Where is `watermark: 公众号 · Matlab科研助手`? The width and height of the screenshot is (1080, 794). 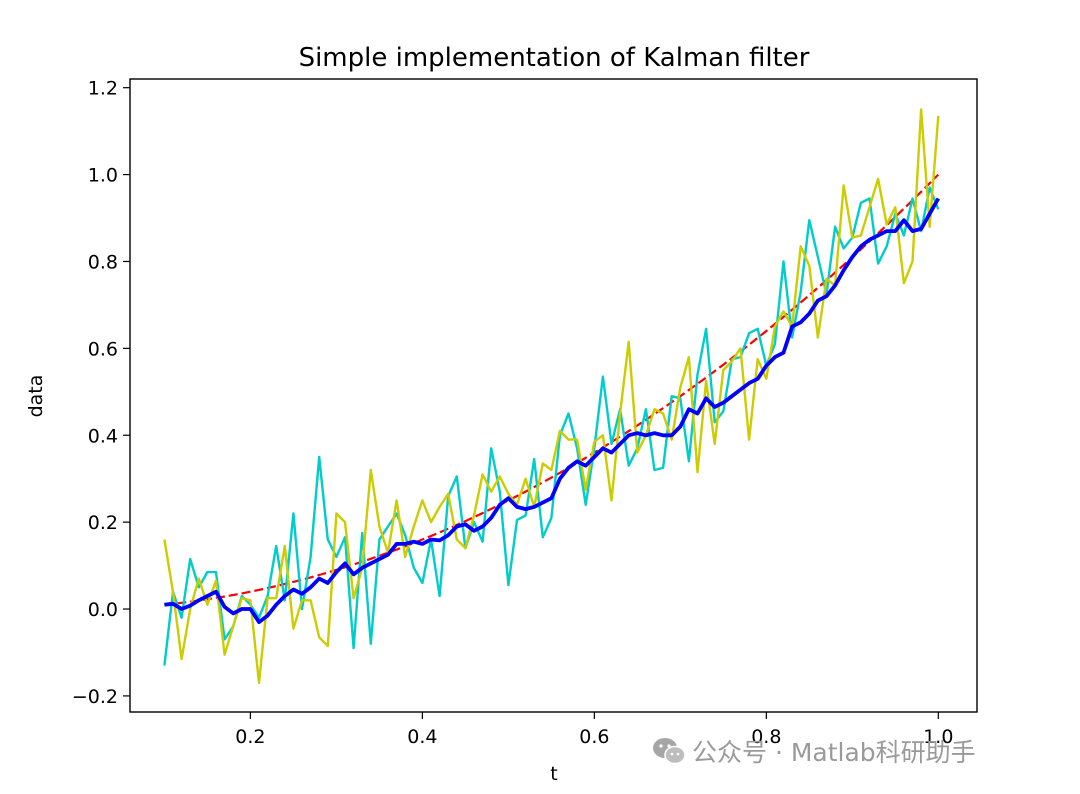
watermark: 公众号 · Matlab科研助手 is located at coordinates (814, 751).